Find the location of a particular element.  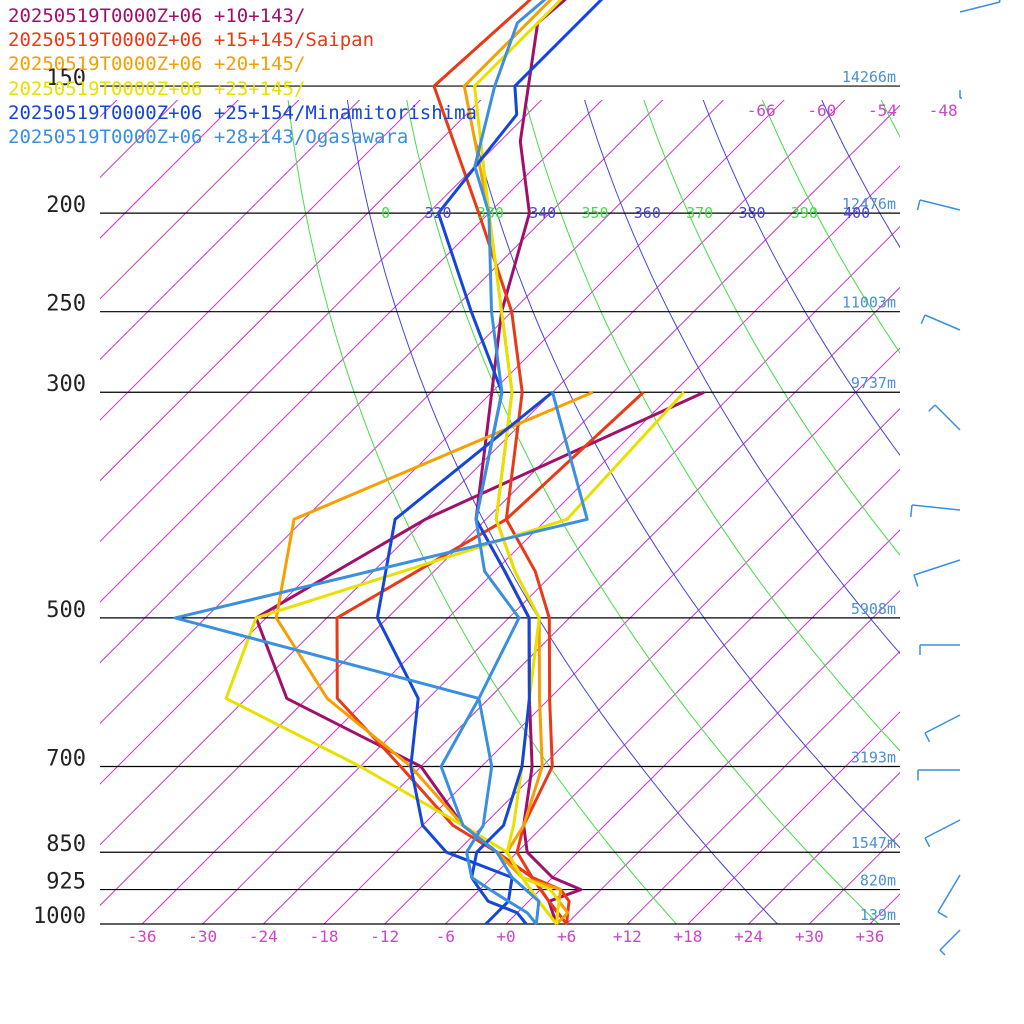

theta-label: 320 is located at coordinates (437, 213).